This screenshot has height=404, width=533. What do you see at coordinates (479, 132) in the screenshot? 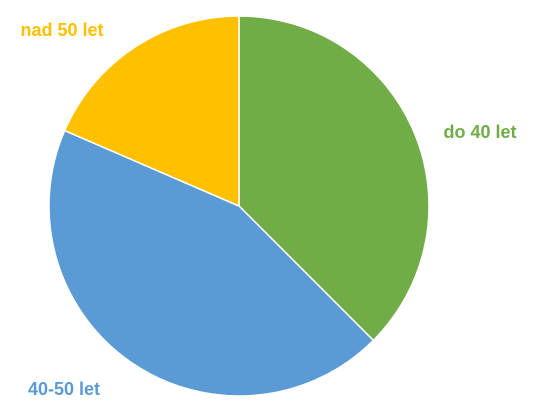
I see `pie-label-do-40-let: do 40 let` at bounding box center [479, 132].